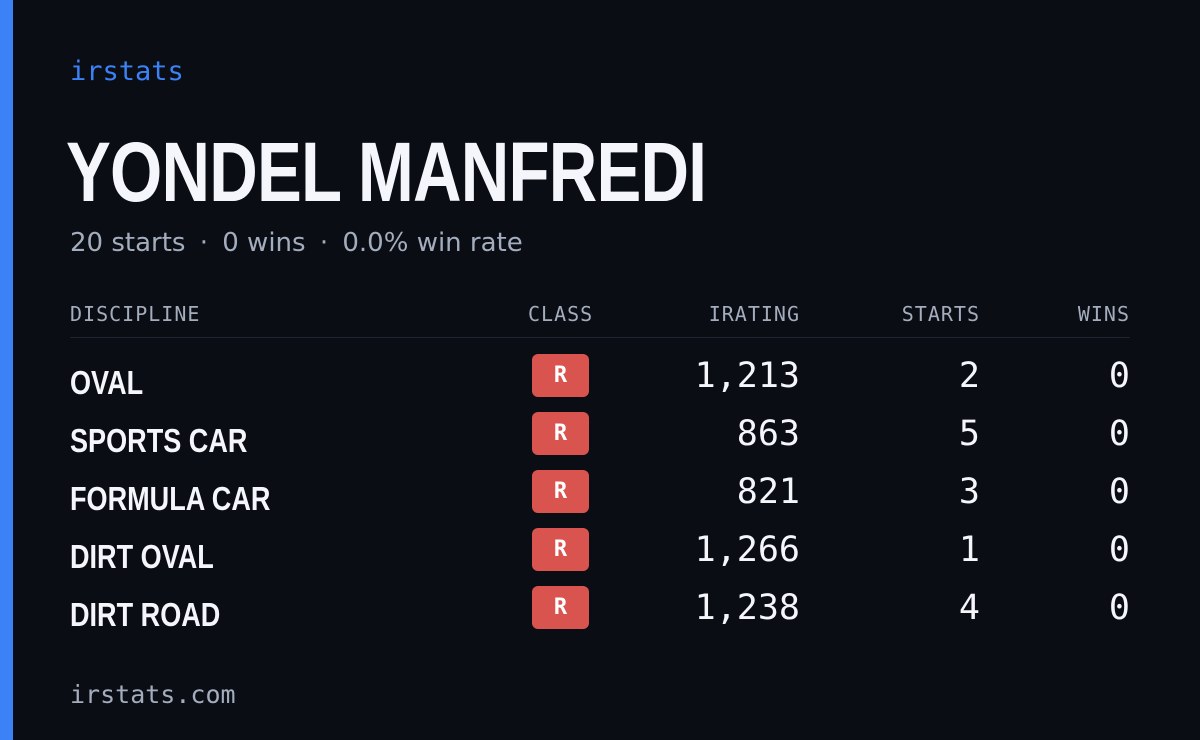 The image size is (1200, 740). Describe the element at coordinates (135, 314) in the screenshot. I see `header-discipline: DISCIPLINE` at that location.